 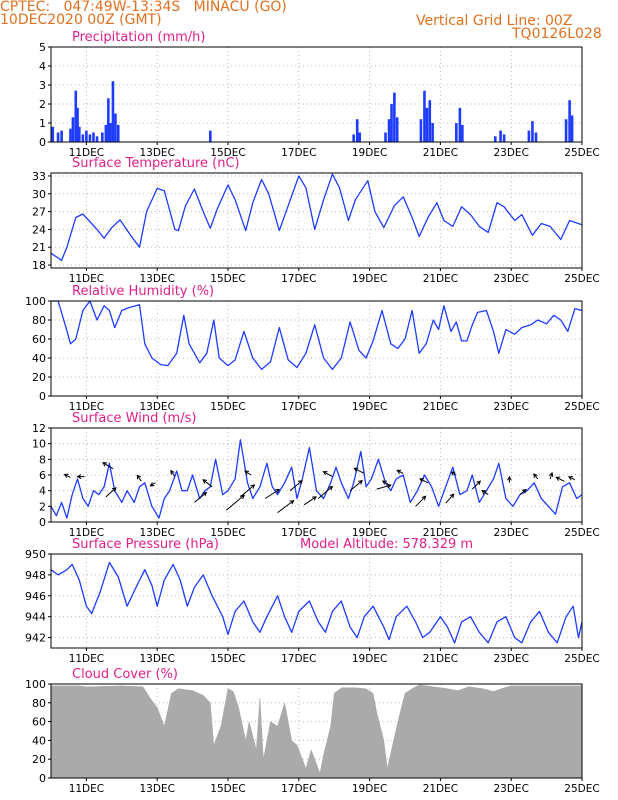 I want to click on y-tick-label: 33, so click(x=39, y=176).